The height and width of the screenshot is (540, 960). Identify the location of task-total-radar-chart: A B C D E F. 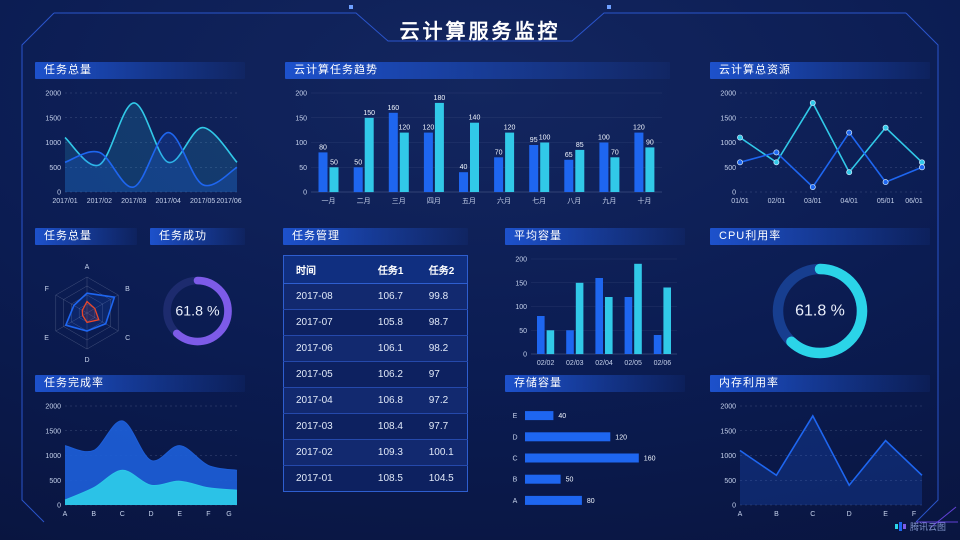
(87, 314).